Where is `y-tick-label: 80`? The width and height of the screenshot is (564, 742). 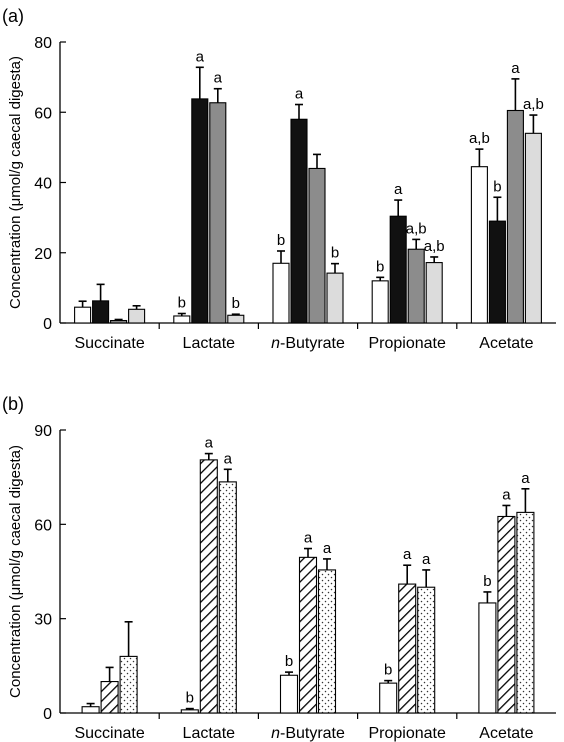 y-tick-label: 80 is located at coordinates (43, 43).